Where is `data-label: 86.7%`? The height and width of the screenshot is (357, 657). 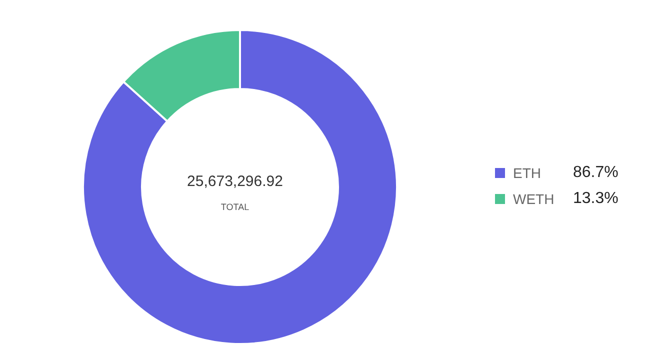
data-label: 86.7% is located at coordinates (595, 173).